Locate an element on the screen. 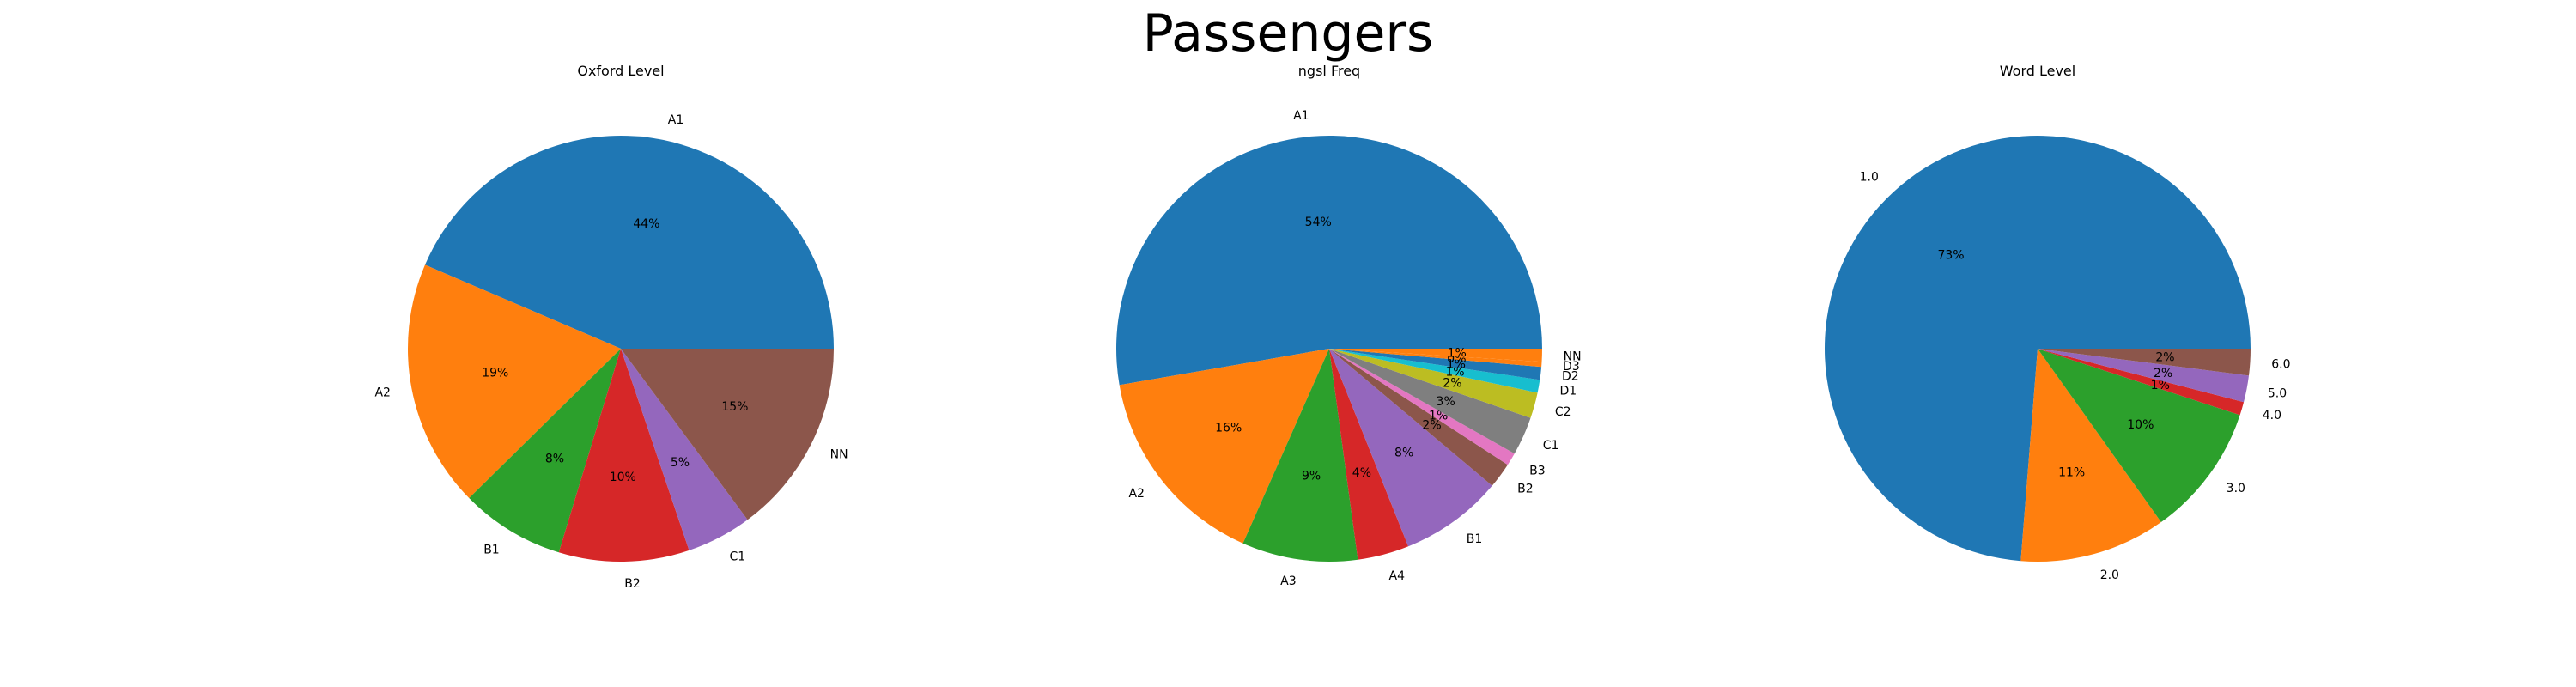  pie-label-d2: D2 is located at coordinates (1570, 377).